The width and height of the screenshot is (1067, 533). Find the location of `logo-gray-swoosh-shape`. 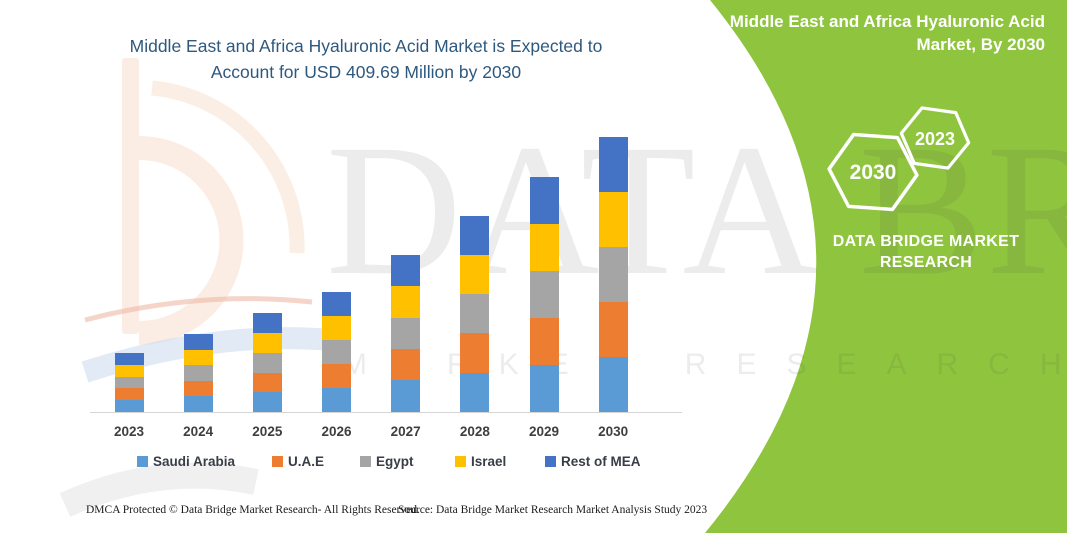

logo-gray-swoosh-shape is located at coordinates (159, 489).